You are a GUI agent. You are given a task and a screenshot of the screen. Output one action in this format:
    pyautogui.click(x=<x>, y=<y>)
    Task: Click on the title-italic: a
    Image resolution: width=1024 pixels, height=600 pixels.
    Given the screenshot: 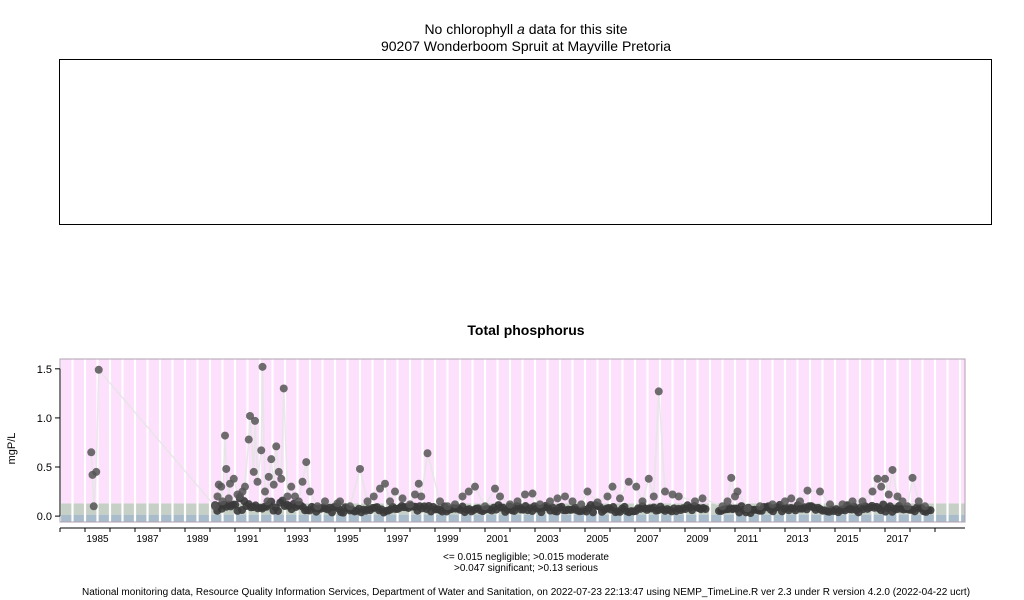 What is the action you would take?
    pyautogui.click(x=521, y=29)
    